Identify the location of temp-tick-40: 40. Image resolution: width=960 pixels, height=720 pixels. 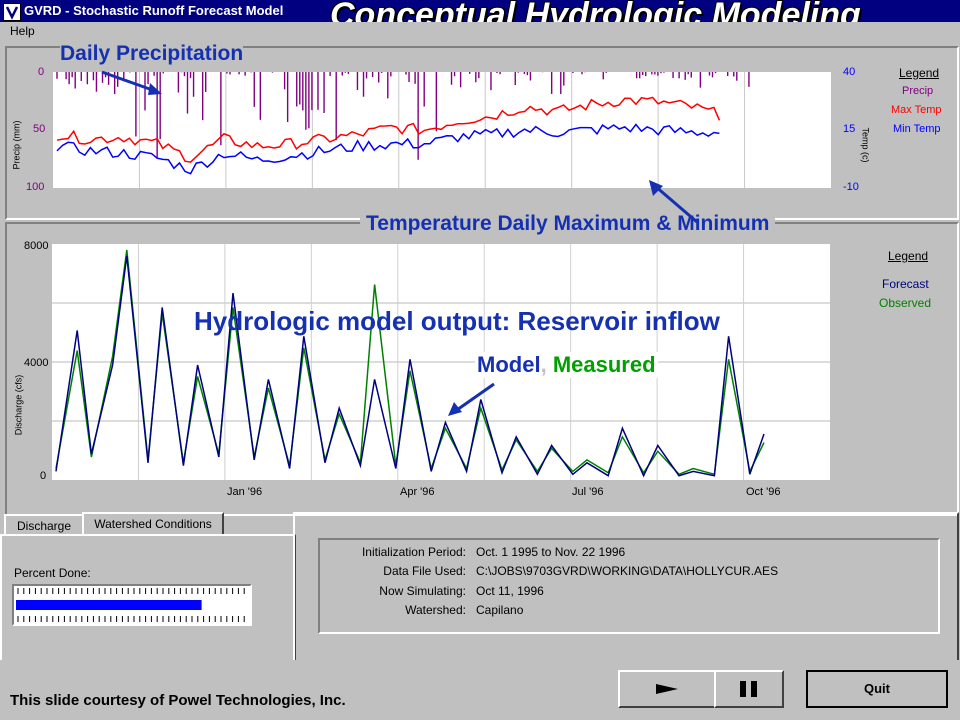
(849, 72).